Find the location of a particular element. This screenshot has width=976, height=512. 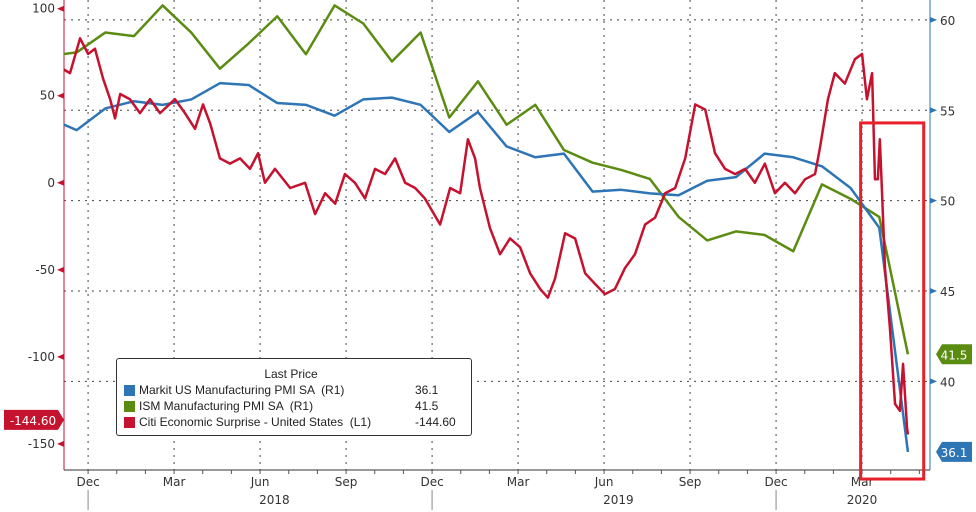

highlight-box is located at coordinates (892, 301).